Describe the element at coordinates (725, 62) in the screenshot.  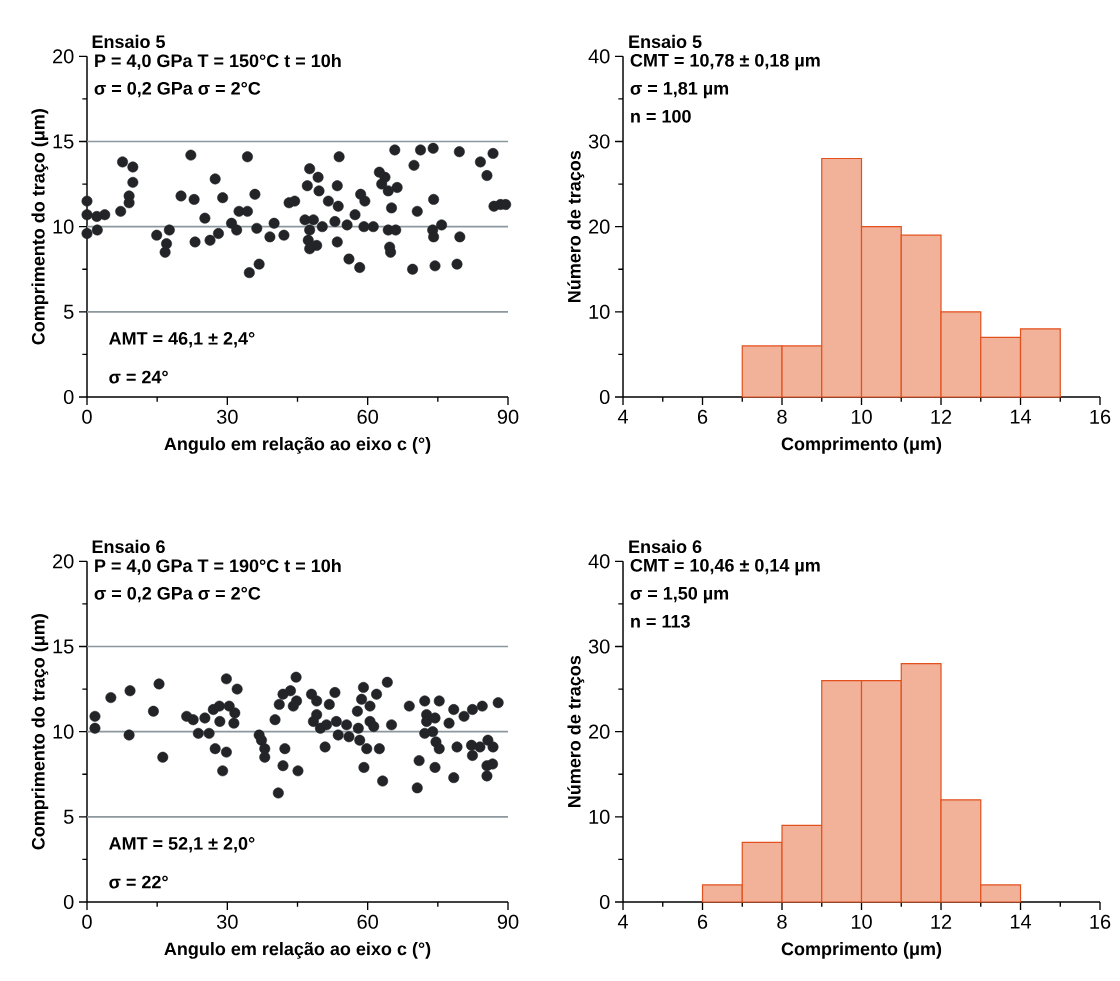
I see `annotation: CMT = 10,78 ± 0,18 µm` at that location.